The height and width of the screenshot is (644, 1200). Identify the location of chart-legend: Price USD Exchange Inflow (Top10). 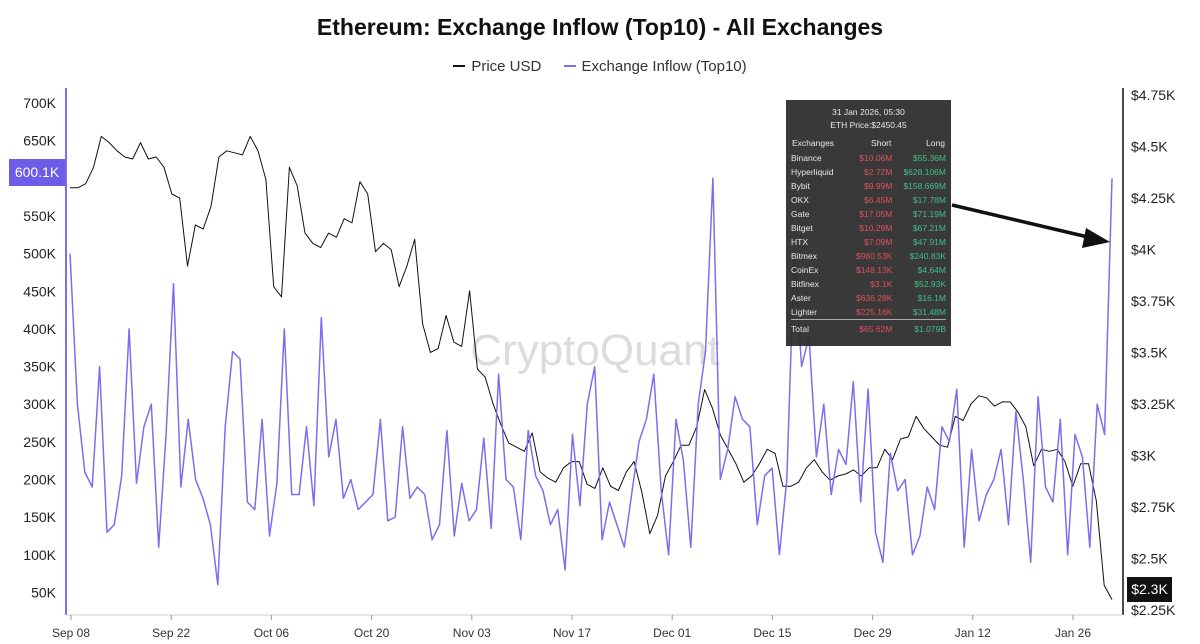
(600, 64).